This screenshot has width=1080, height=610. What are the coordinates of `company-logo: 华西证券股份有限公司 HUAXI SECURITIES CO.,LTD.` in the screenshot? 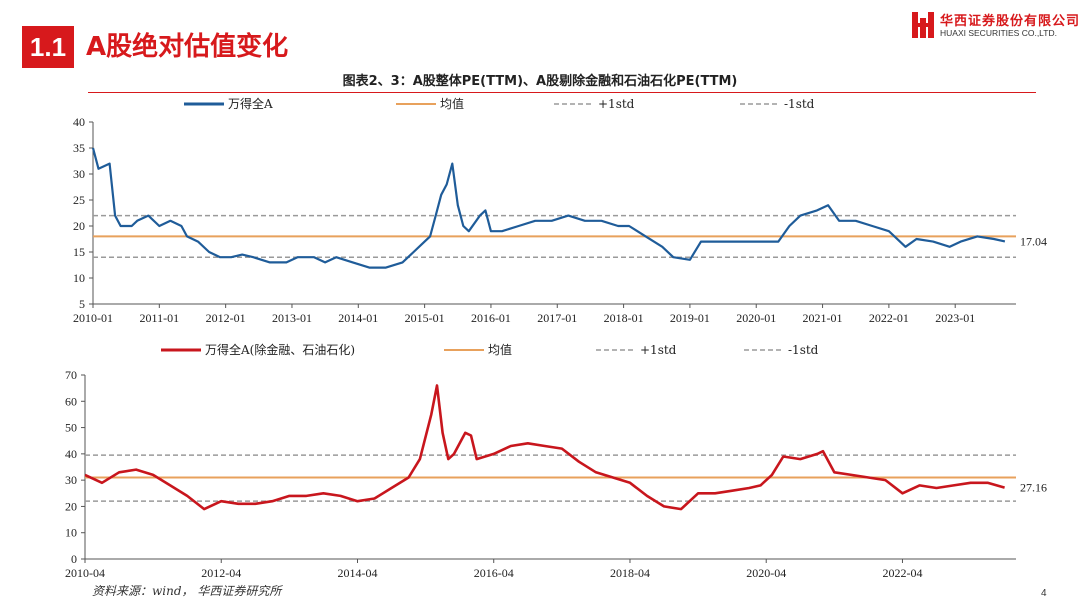 It's located at (995, 27).